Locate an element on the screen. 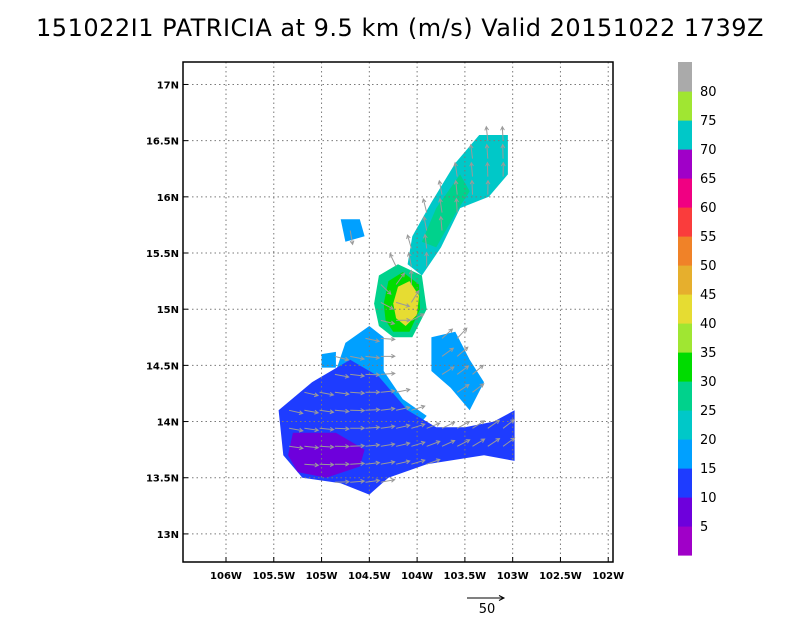  colorbar-label: 45 is located at coordinates (708, 295).